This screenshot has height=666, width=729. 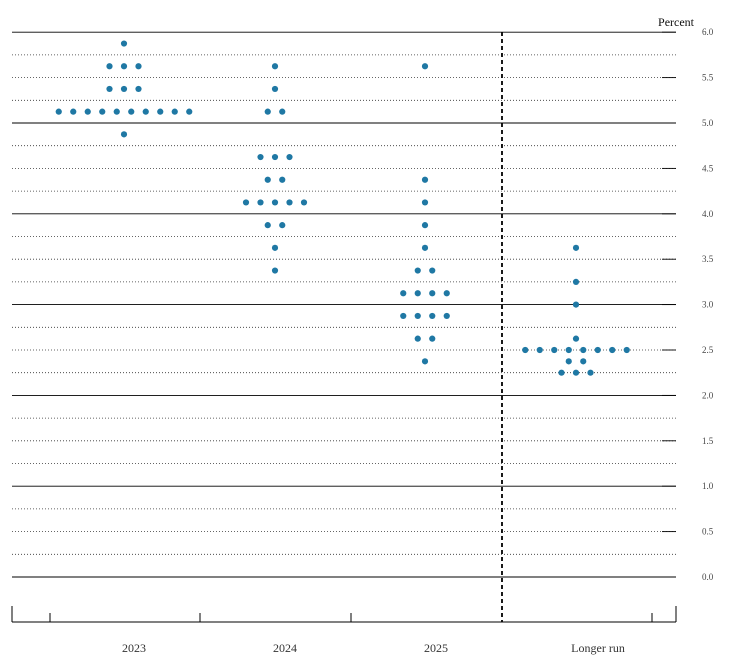 What do you see at coordinates (669, 304) in the screenshot?
I see `y-axis-tick-marks` at bounding box center [669, 304].